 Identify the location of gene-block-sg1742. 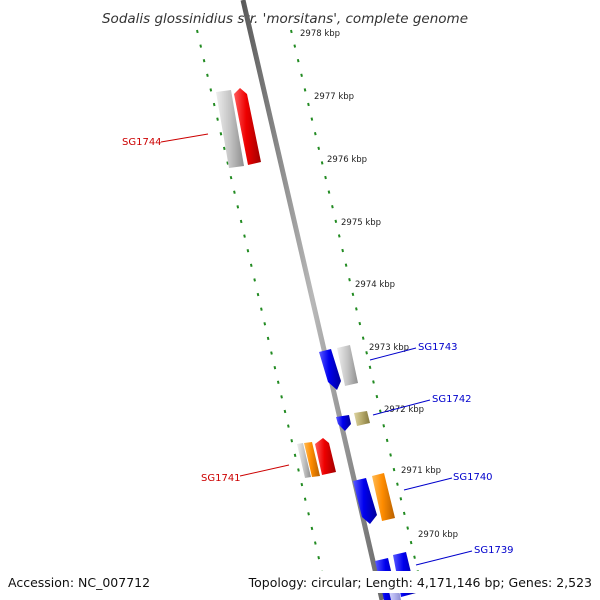
(353, 421).